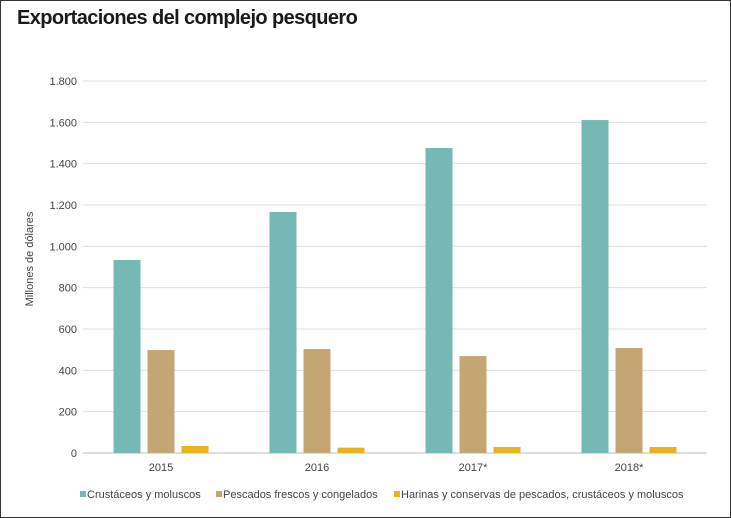  What do you see at coordinates (74, 454) in the screenshot?
I see `y-tick-label: 0` at bounding box center [74, 454].